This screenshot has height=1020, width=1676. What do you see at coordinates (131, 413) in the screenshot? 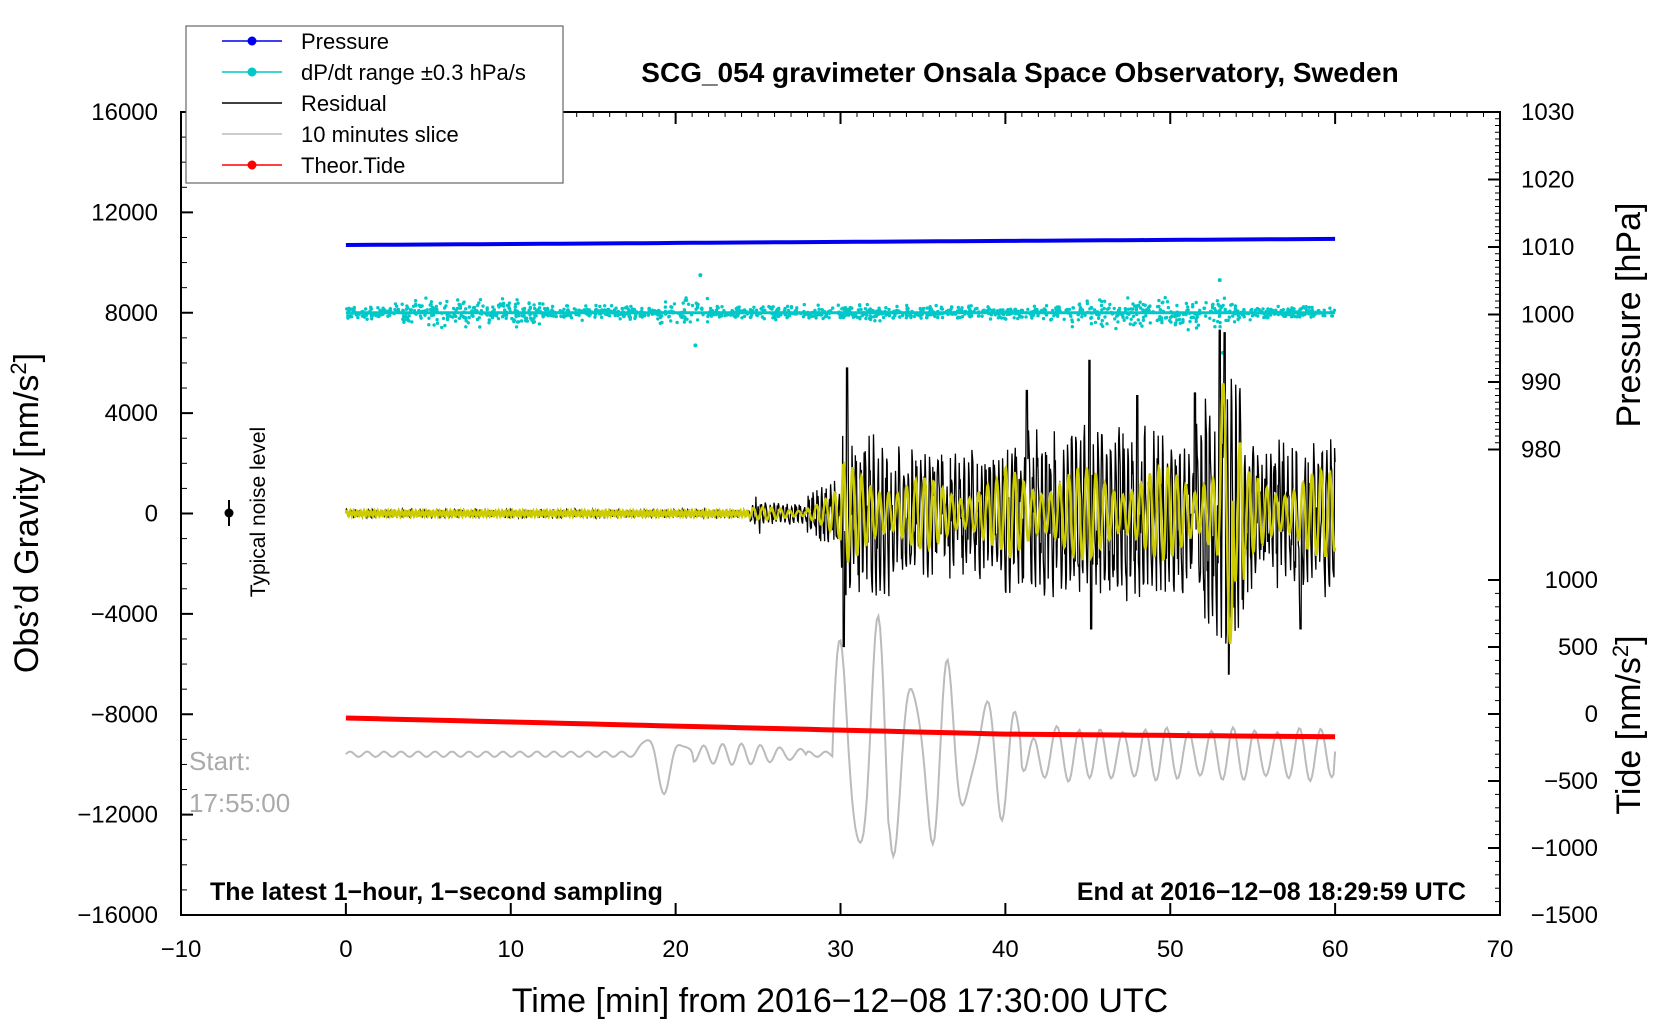
I see `y-left-tick-label: 4000` at bounding box center [131, 413].